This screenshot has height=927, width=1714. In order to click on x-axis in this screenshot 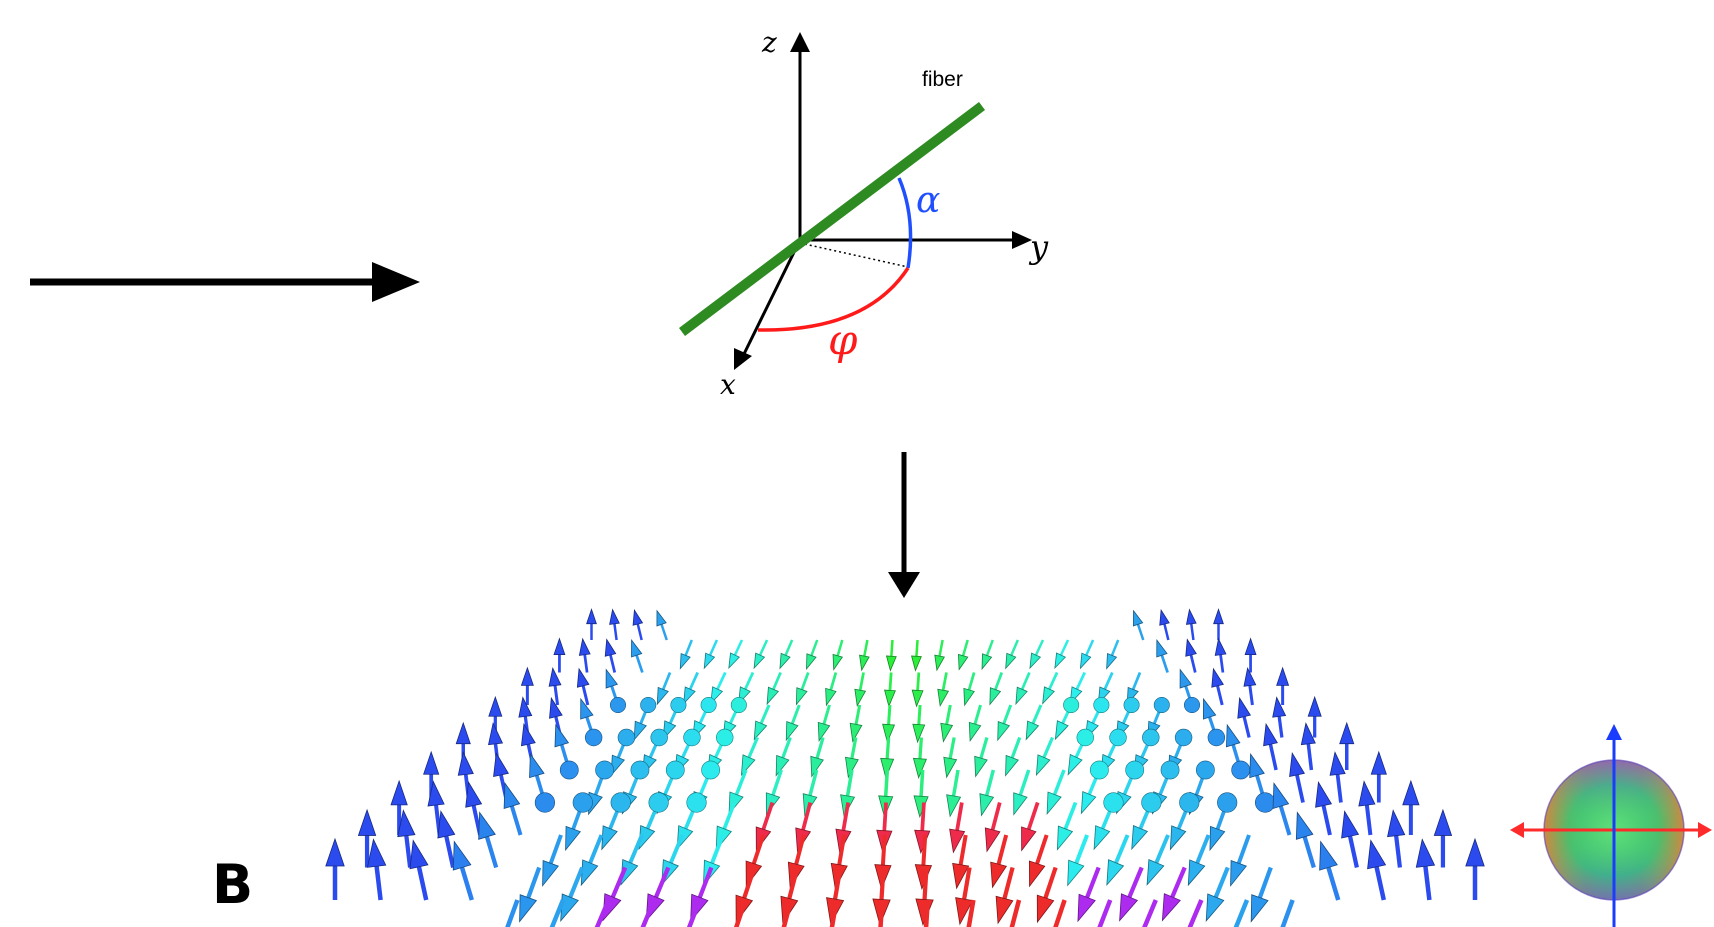, I will do `click(772, 297)`.